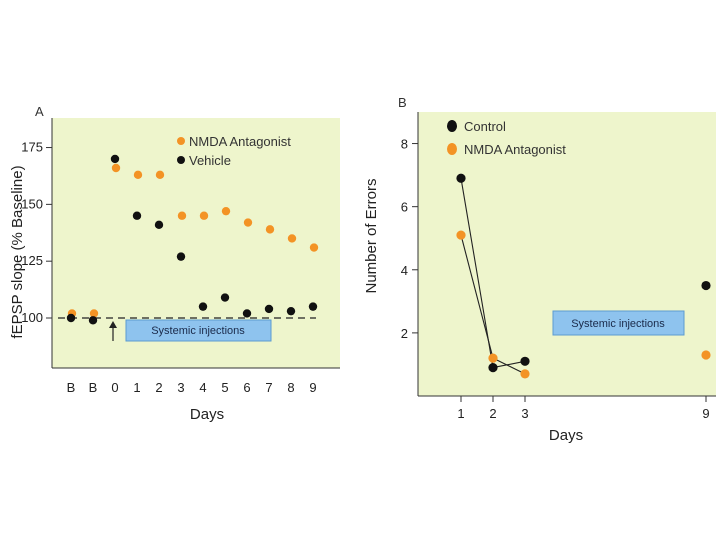 The height and width of the screenshot is (540, 720). What do you see at coordinates (17, 251) in the screenshot?
I see `panel-a-y-label: fEPSP slope (% Baseline)` at bounding box center [17, 251].